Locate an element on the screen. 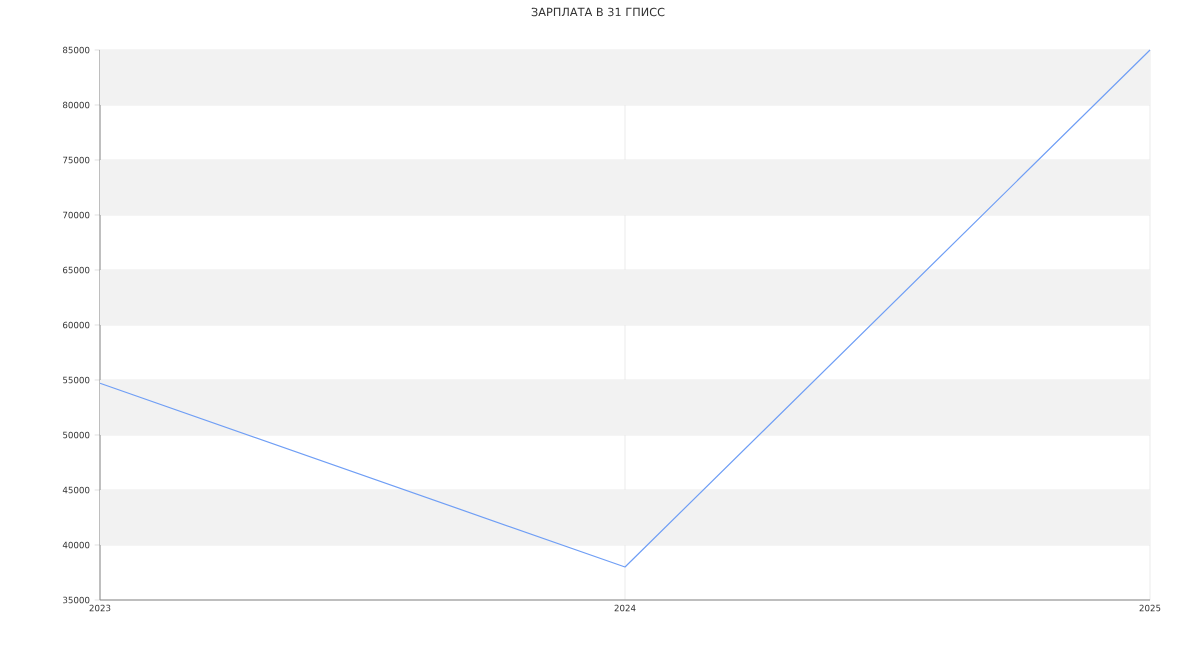 The height and width of the screenshot is (650, 1200). y-tick-label: 40000 is located at coordinates (76, 545).